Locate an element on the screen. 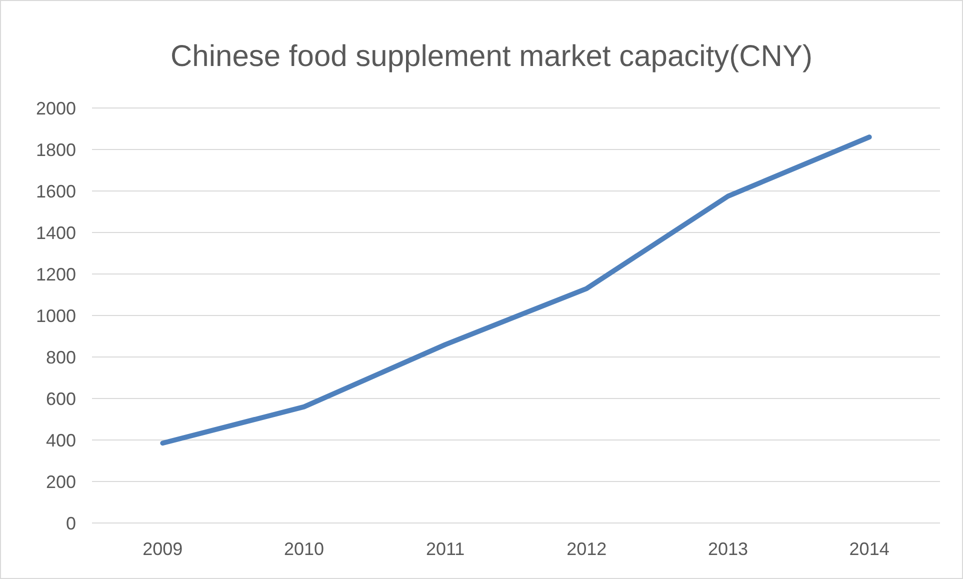  chart-title: Chinese food supplement market capacity(CNY) is located at coordinates (491, 56).